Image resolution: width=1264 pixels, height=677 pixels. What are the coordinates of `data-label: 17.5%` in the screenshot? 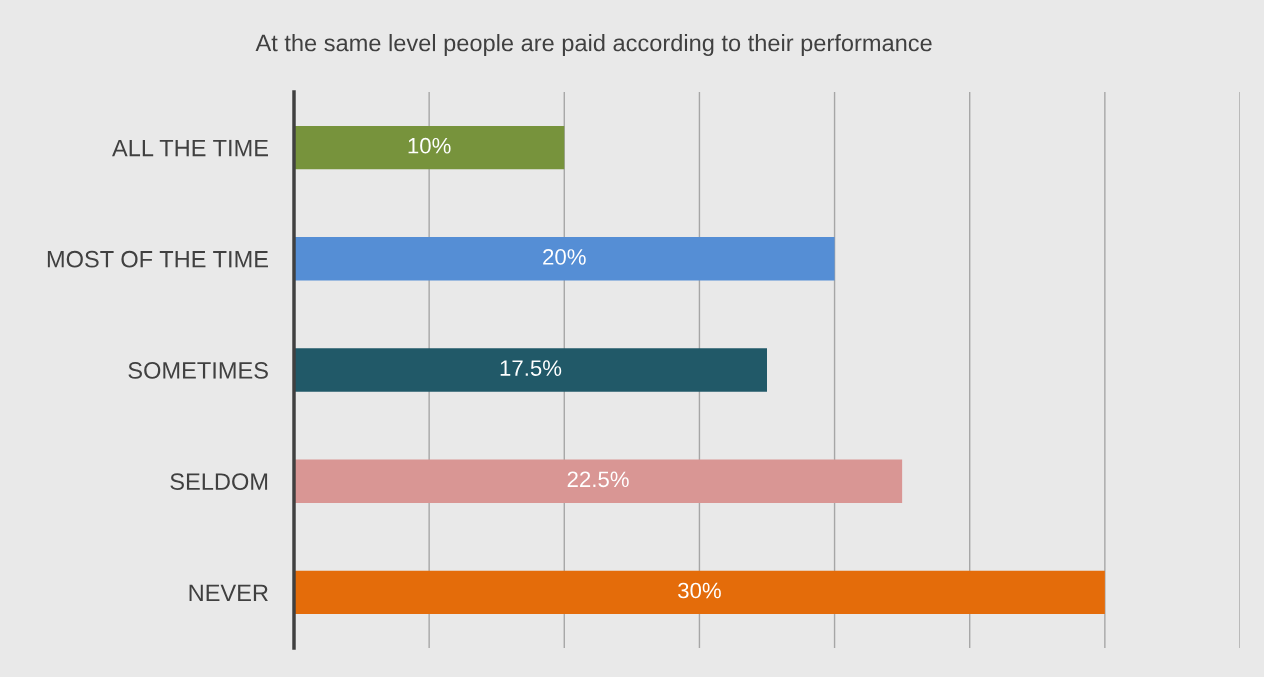 It's located at (531, 368).